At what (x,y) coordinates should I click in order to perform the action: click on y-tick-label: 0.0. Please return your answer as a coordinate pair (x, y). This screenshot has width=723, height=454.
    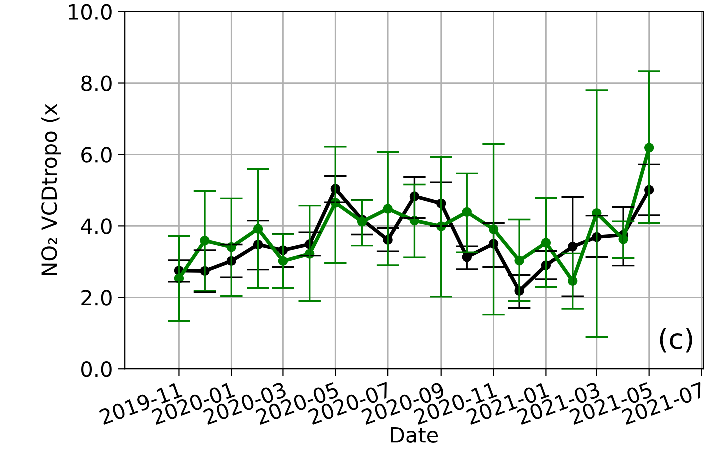
    Looking at the image, I should click on (97, 370).